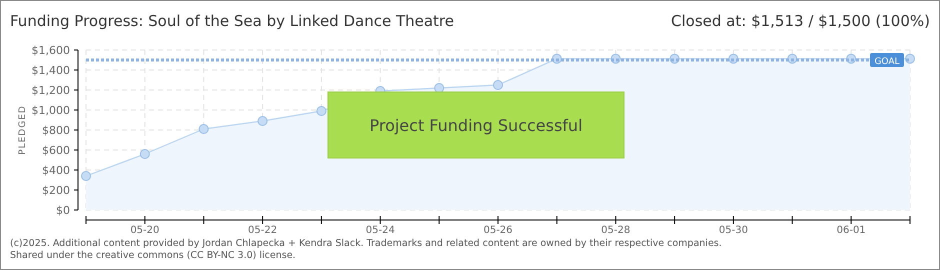 The image size is (940, 270). What do you see at coordinates (476, 125) in the screenshot?
I see `annotation: Project Funding Successful` at bounding box center [476, 125].